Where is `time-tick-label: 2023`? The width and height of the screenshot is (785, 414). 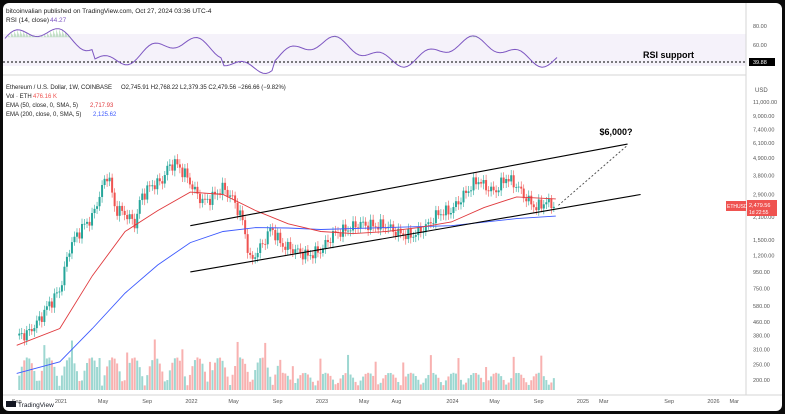
time-tick-label: 2023 is located at coordinates (322, 402).